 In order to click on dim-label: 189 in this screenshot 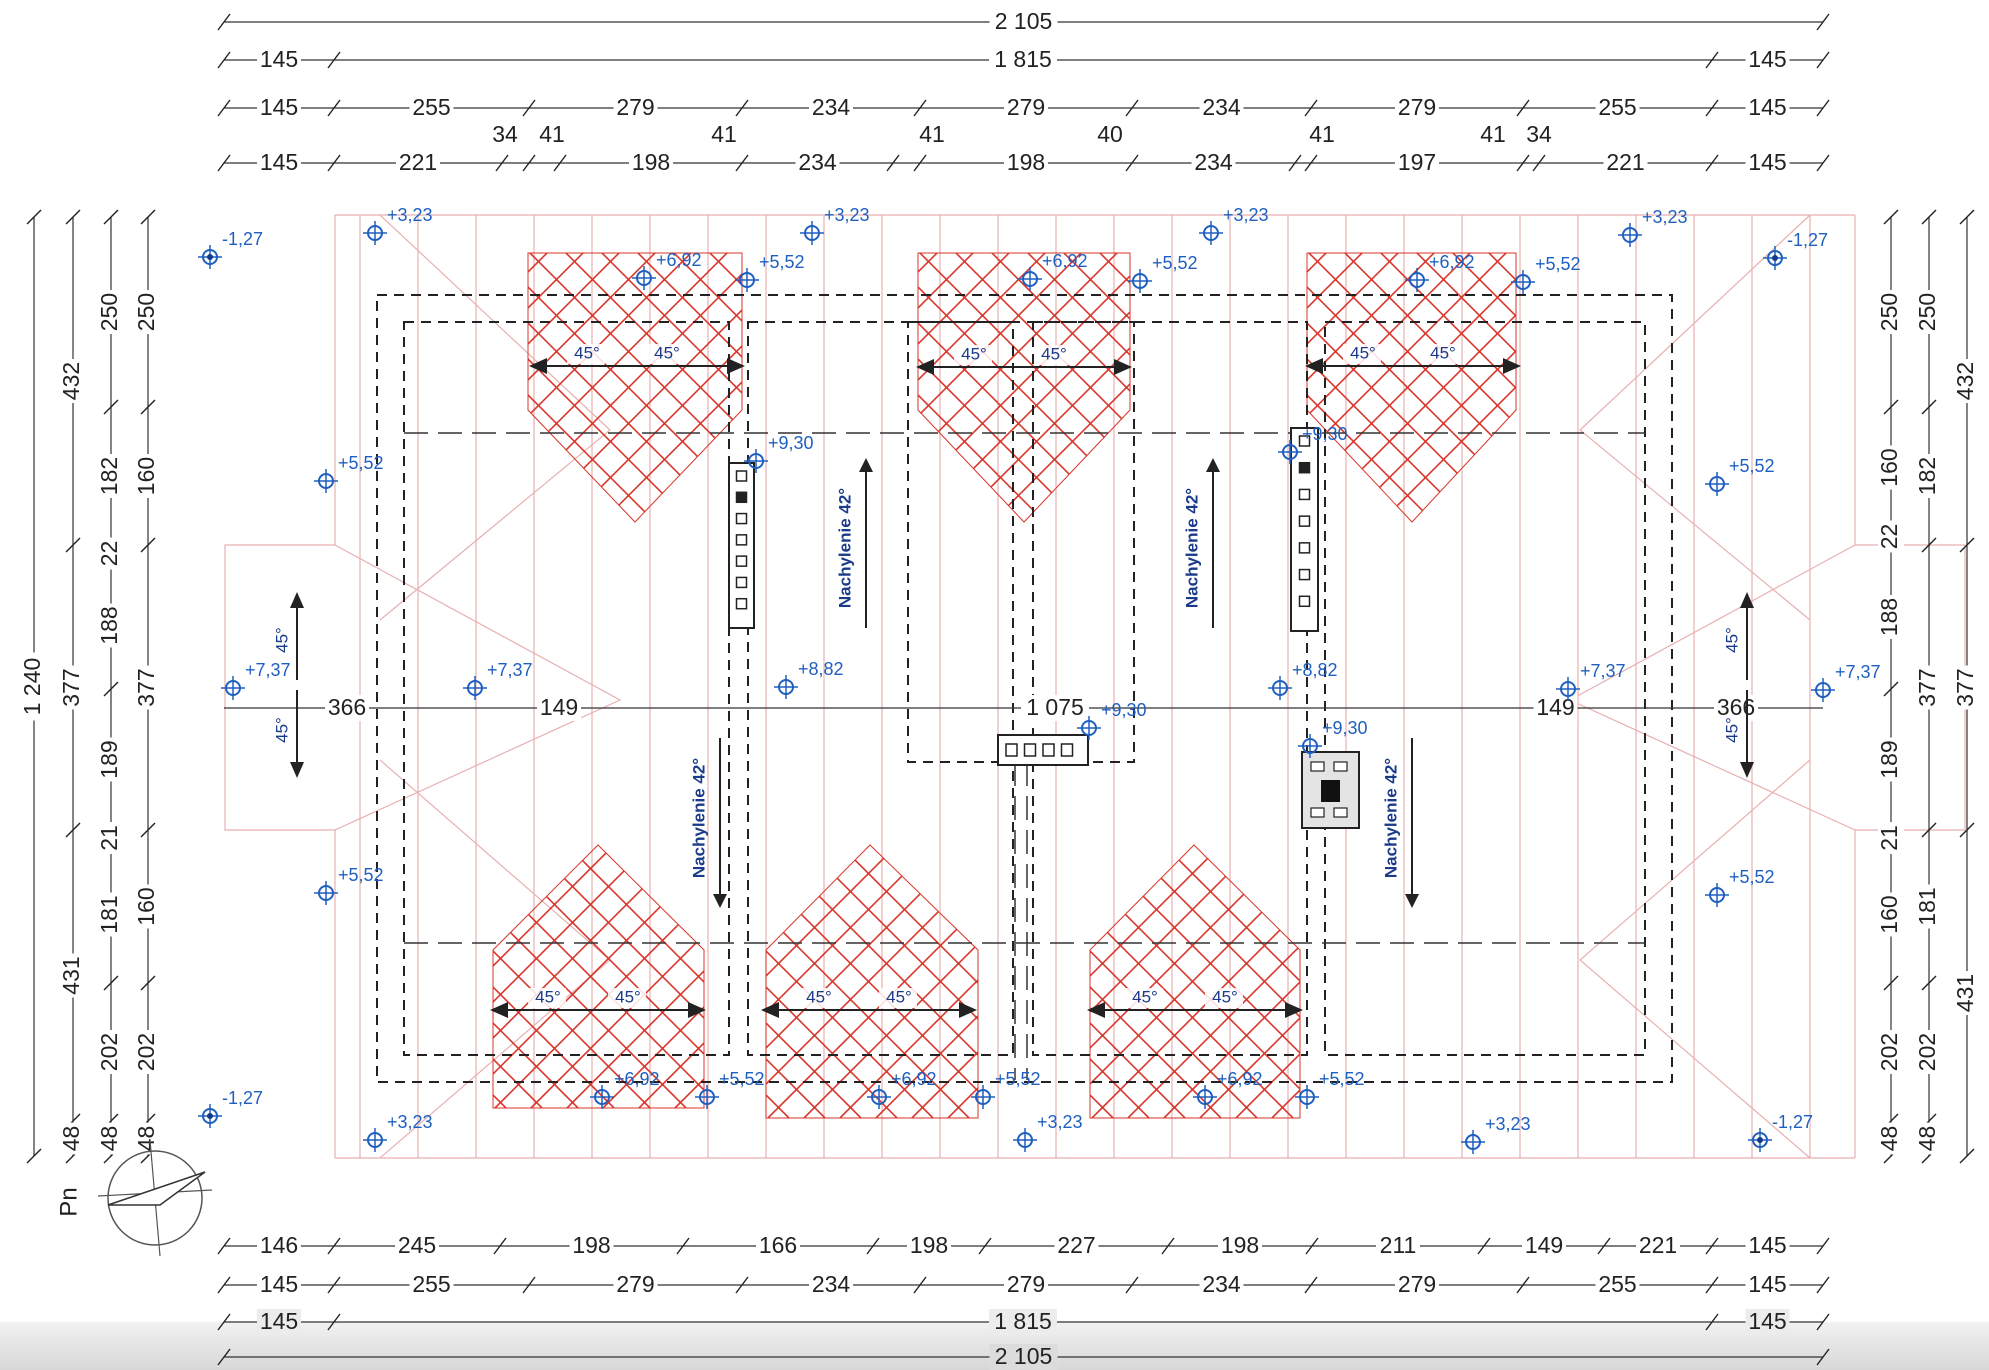, I will do `click(1889, 759)`.